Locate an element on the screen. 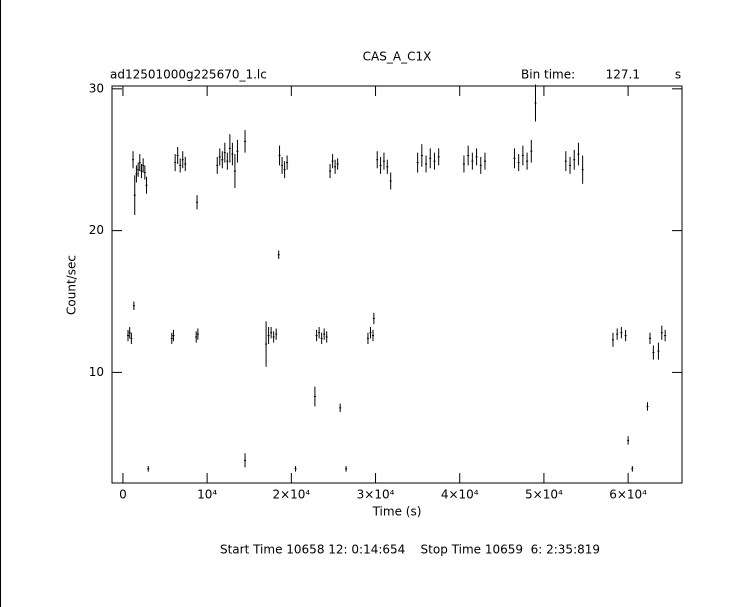 The width and height of the screenshot is (743, 607). bin-time-label: Bin time: is located at coordinates (548, 75).